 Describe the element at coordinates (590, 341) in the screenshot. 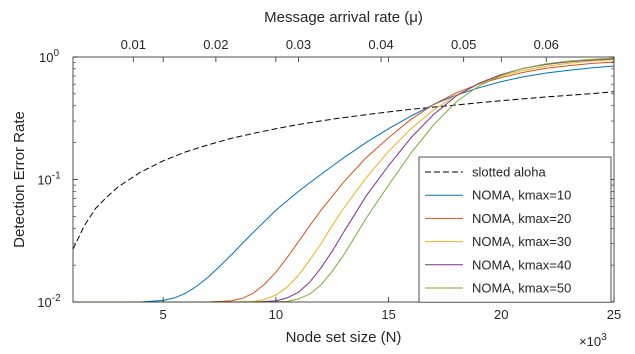

I see `x-exponent-base: ×10` at that location.